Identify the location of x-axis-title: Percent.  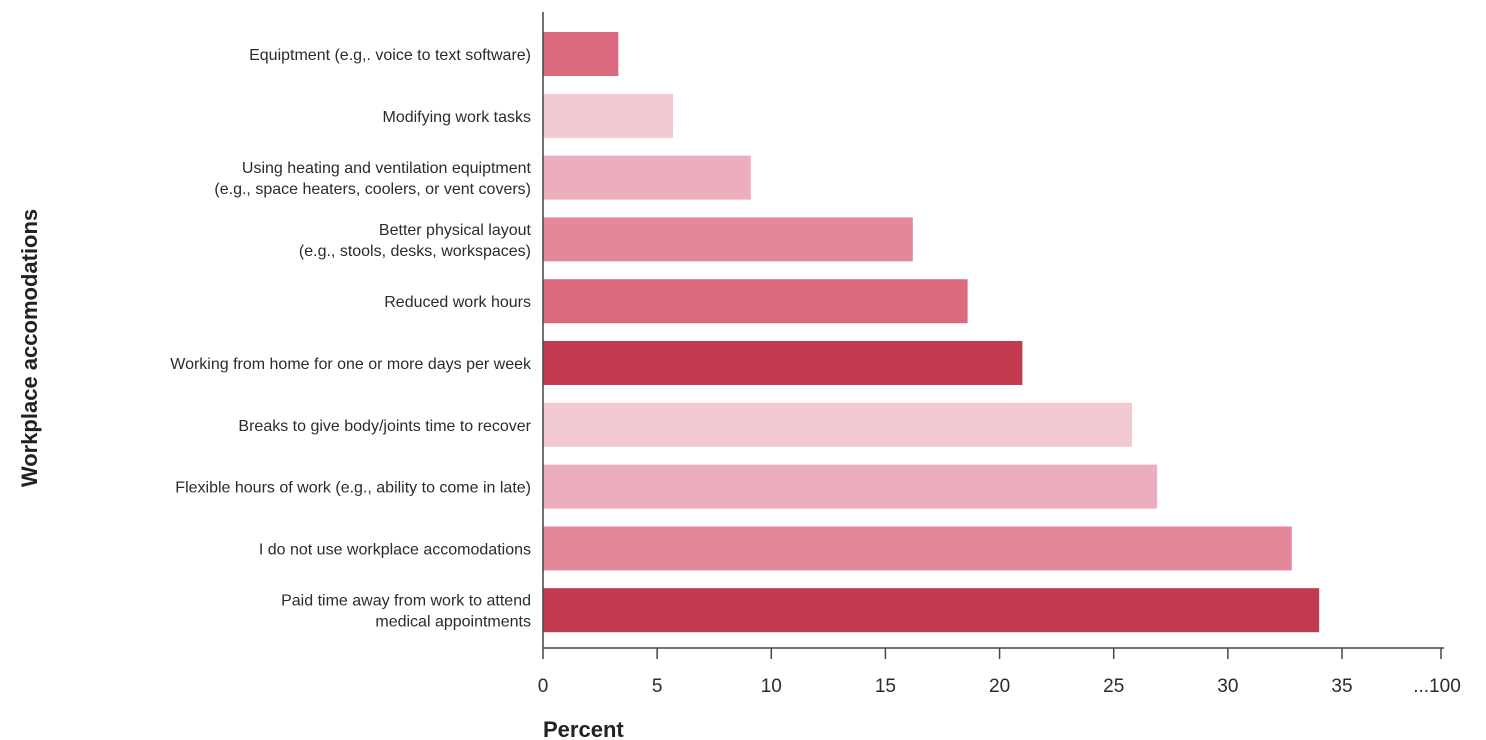
(583, 728).